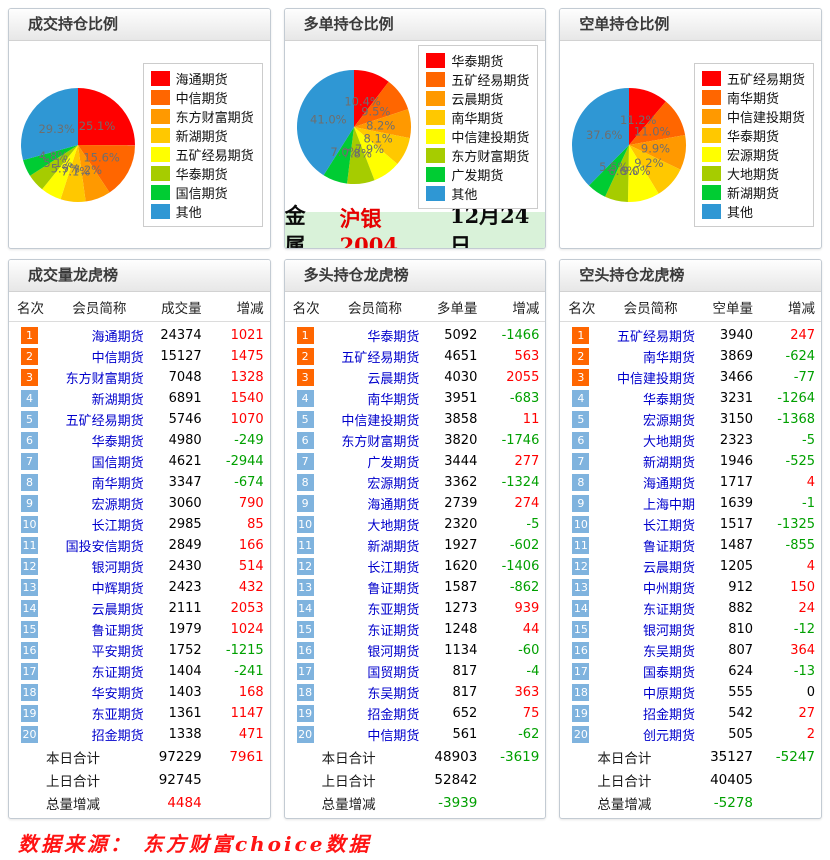 This screenshot has height=860, width=830. I want to click on member-name-link: 中辉期货, so click(117, 589).